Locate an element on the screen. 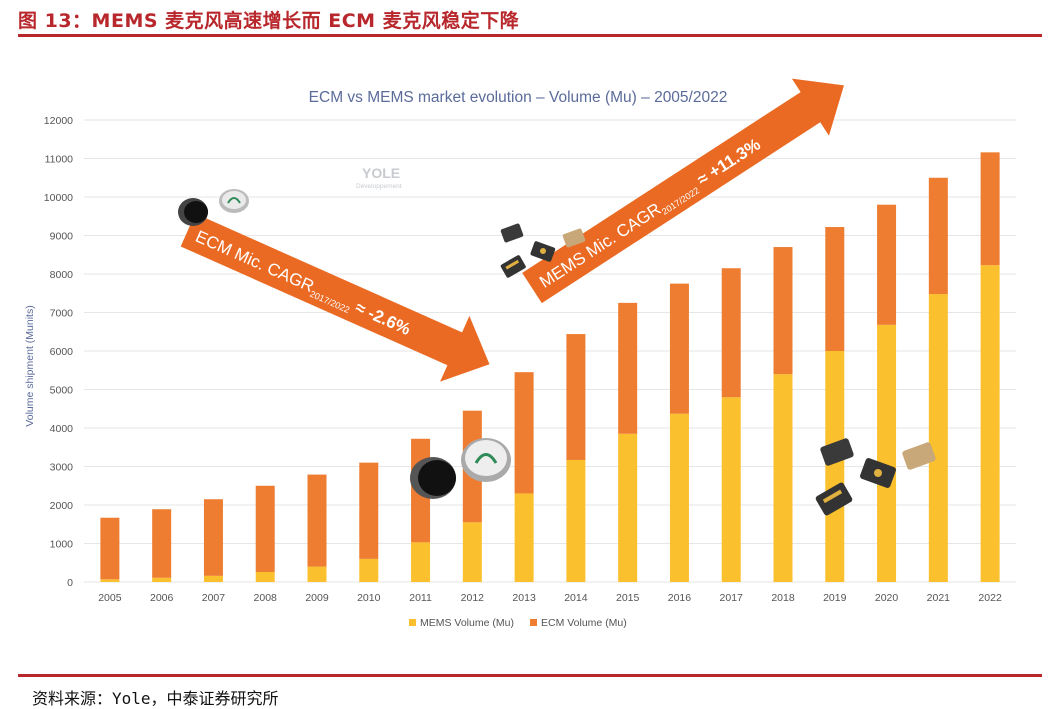 The width and height of the screenshot is (1049, 709). x-tick-label: 2009 is located at coordinates (317, 598).